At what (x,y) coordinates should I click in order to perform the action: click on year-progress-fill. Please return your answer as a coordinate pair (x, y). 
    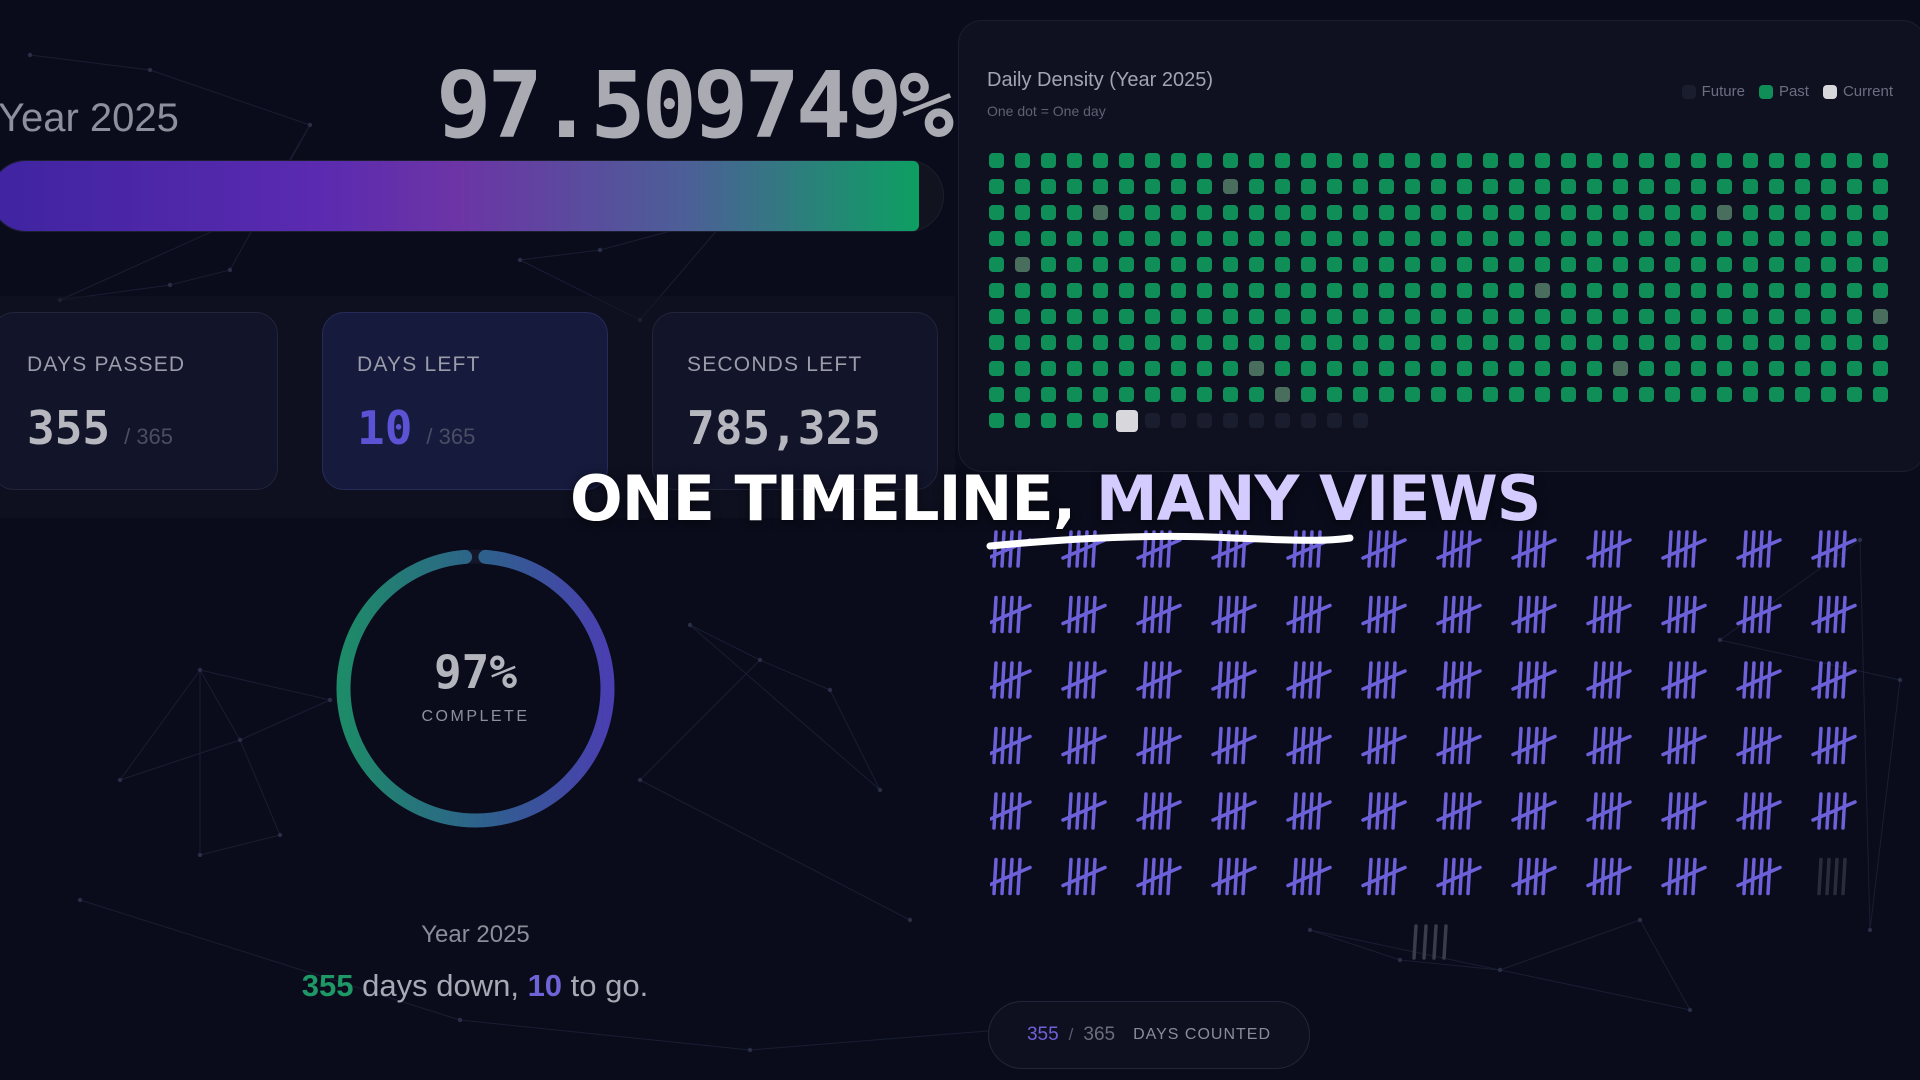
    Looking at the image, I should click on (460, 196).